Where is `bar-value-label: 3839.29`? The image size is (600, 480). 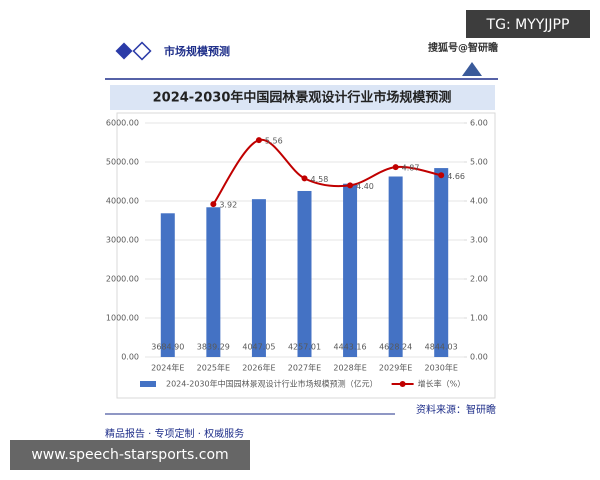 bar-value-label: 3839.29 is located at coordinates (213, 347).